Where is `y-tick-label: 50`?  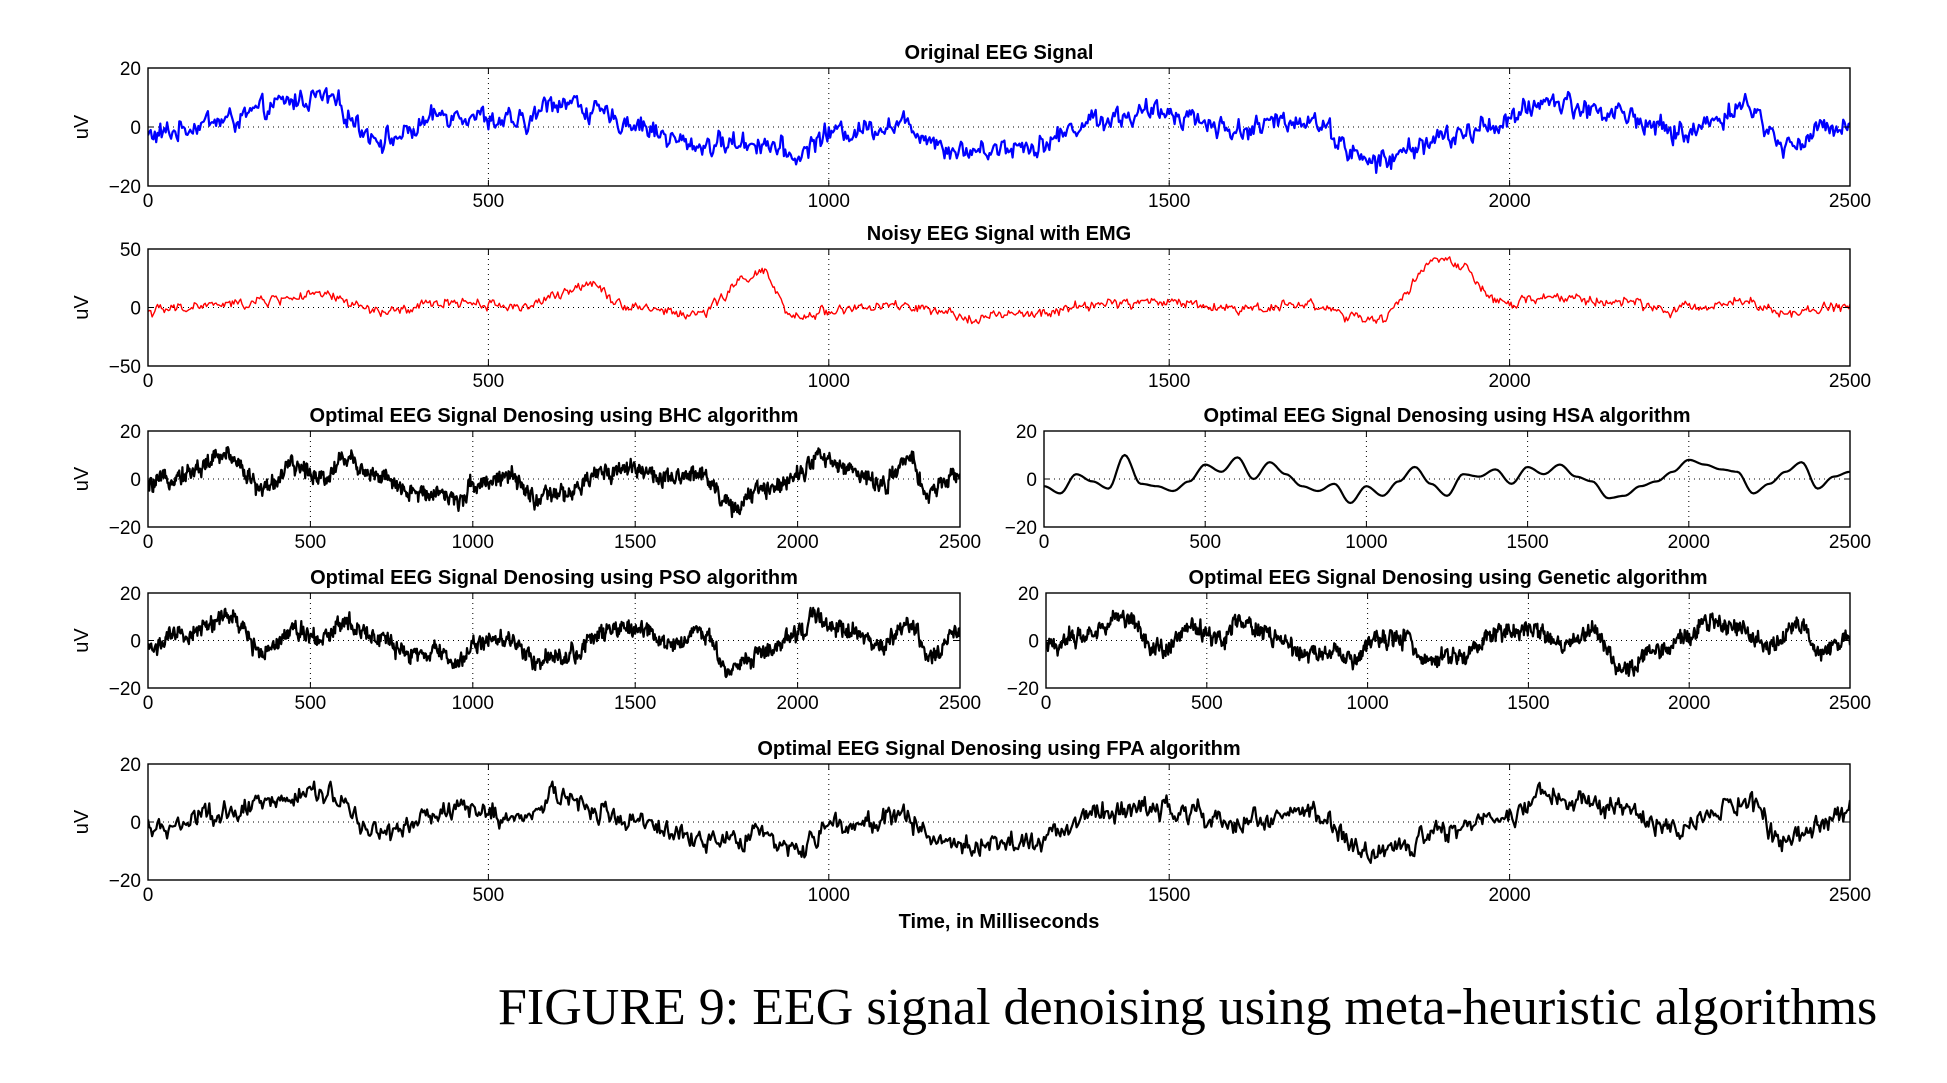 y-tick-label: 50 is located at coordinates (130, 250).